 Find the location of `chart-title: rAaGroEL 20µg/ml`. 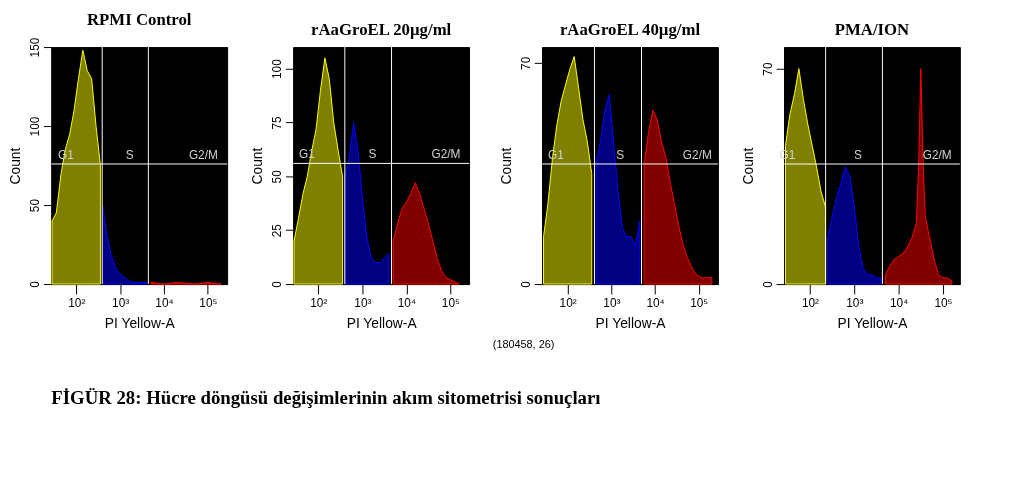

chart-title: rAaGroEL 20µg/ml is located at coordinates (381, 29).